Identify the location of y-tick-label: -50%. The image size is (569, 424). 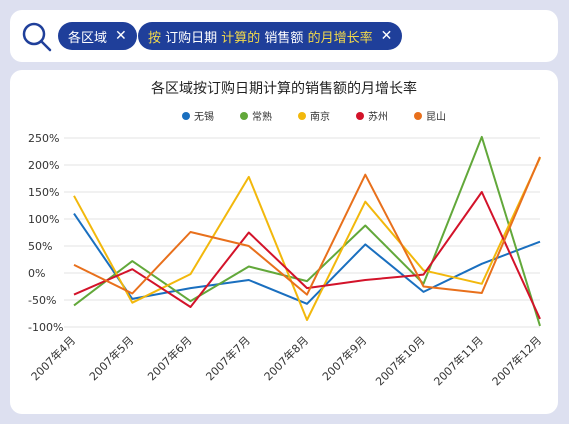
(42, 300).